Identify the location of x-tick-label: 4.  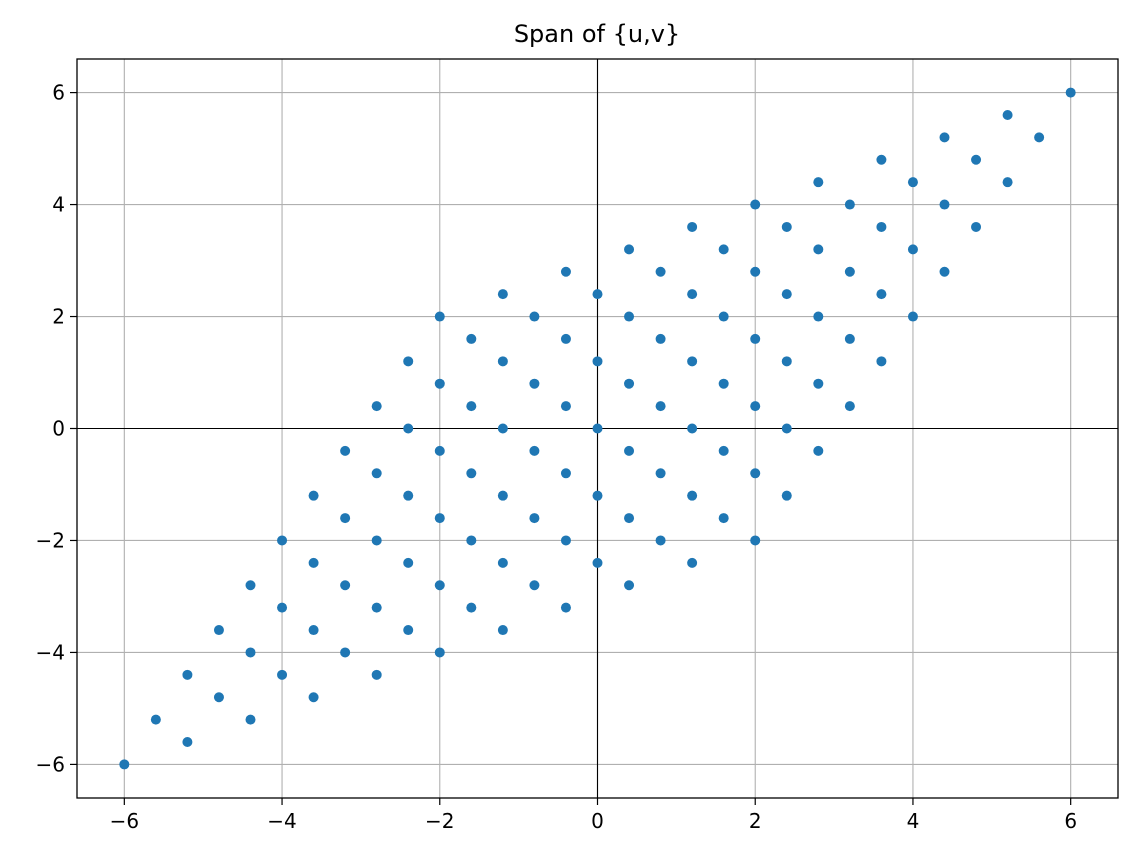
(913, 821).